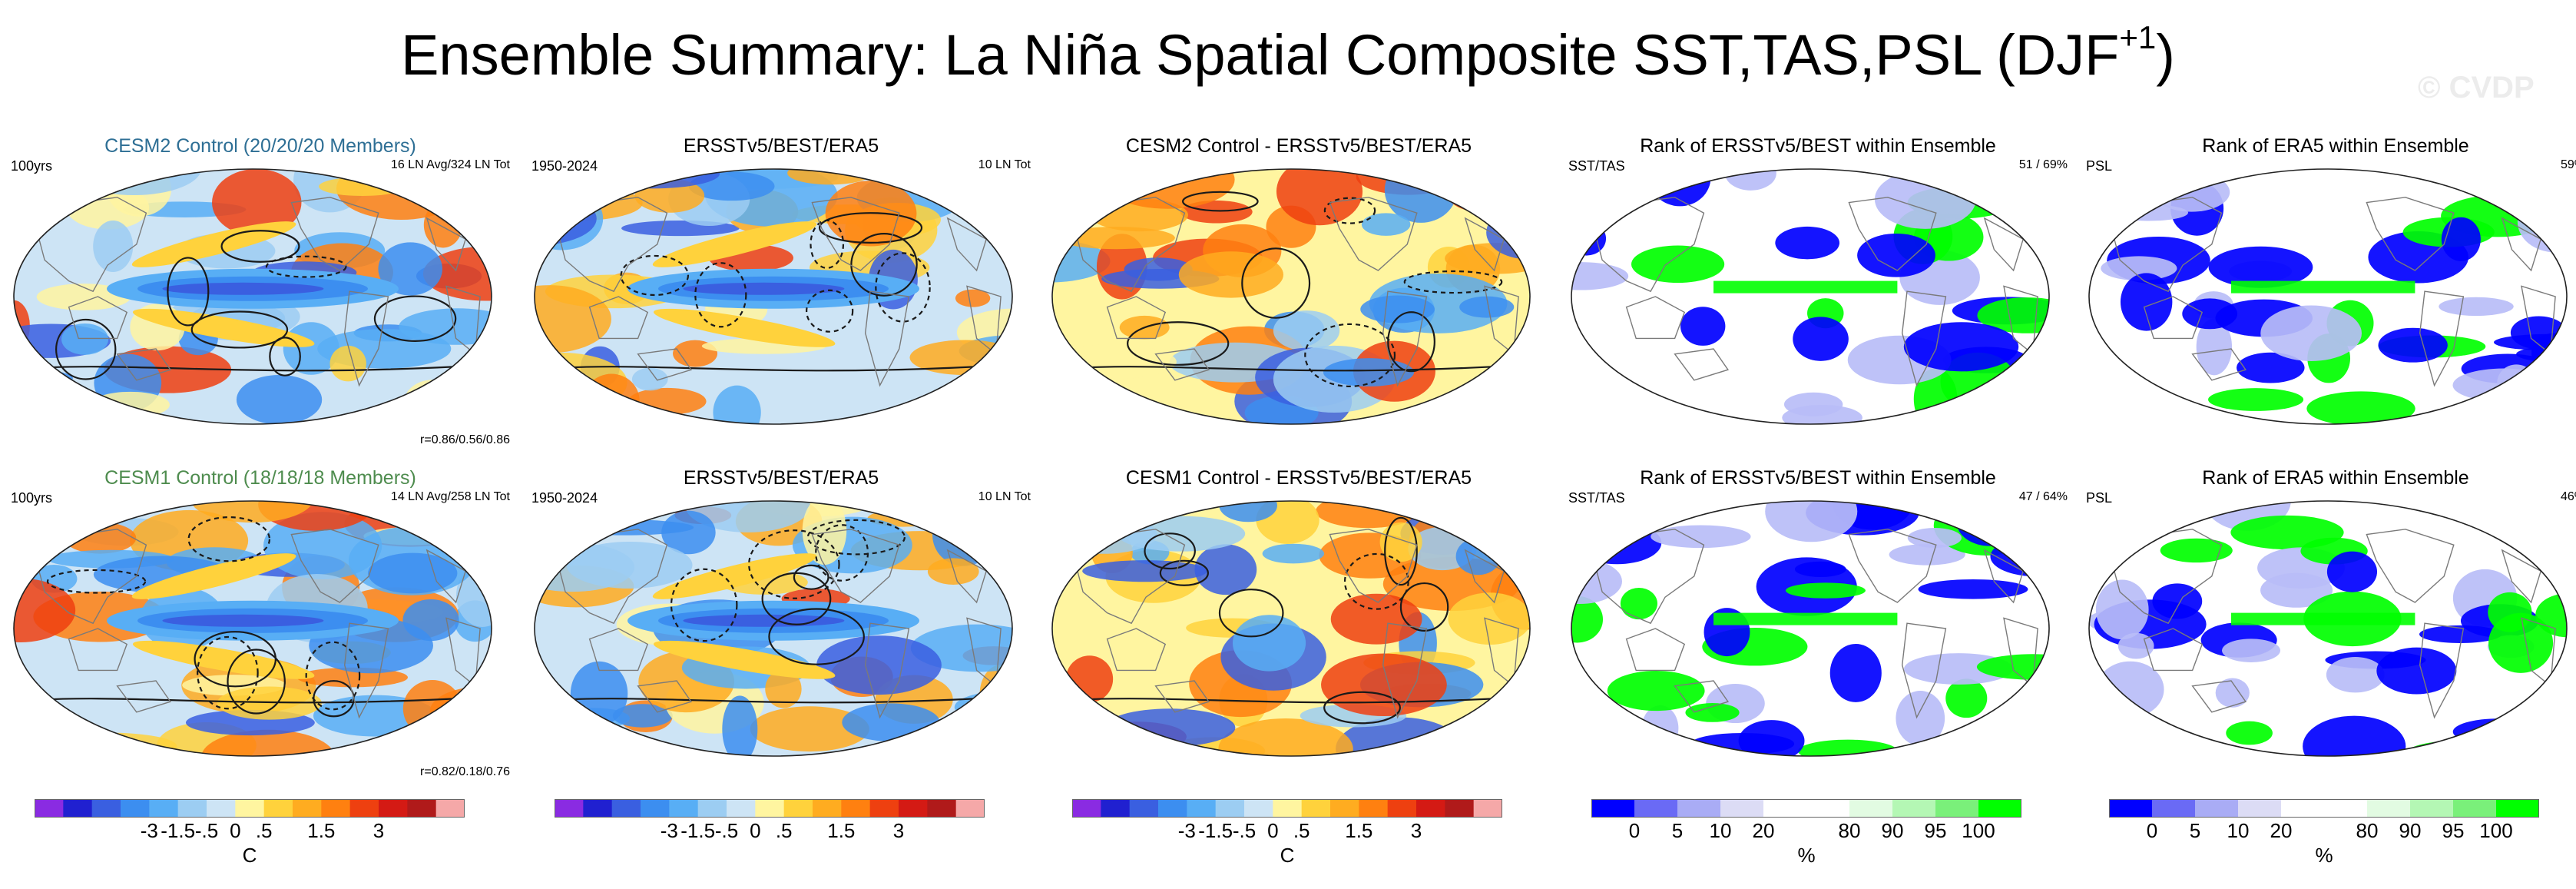  Describe the element at coordinates (2453, 831) in the screenshot. I see `colorbar-tick-label: 95` at that location.